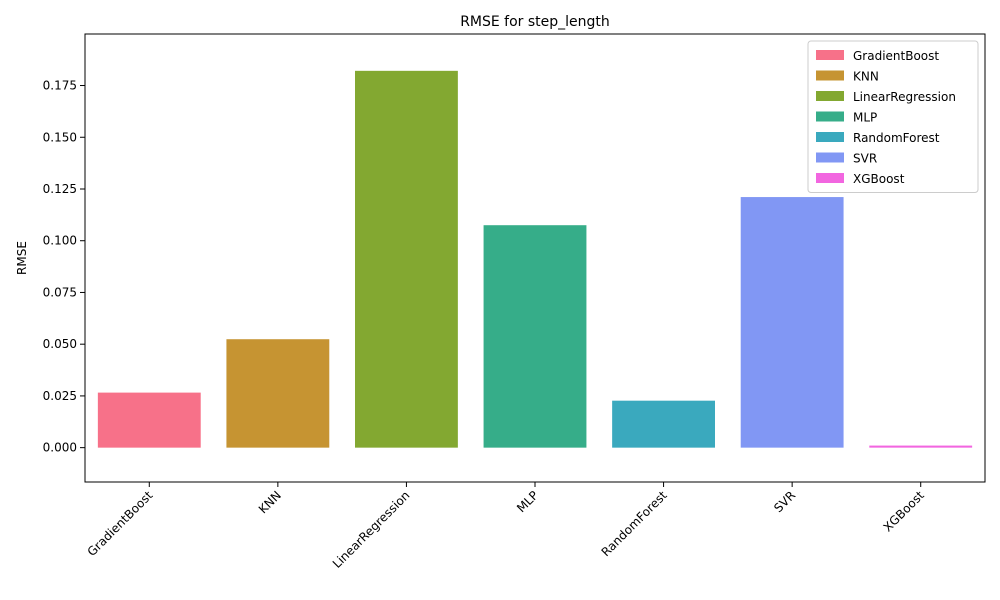 This screenshot has width=1000, height=600. Describe the element at coordinates (64, 267) in the screenshot. I see `y-axis: 0.000 0.025 0.050 0.075 0.100 0.125 0.150 0.175` at that location.